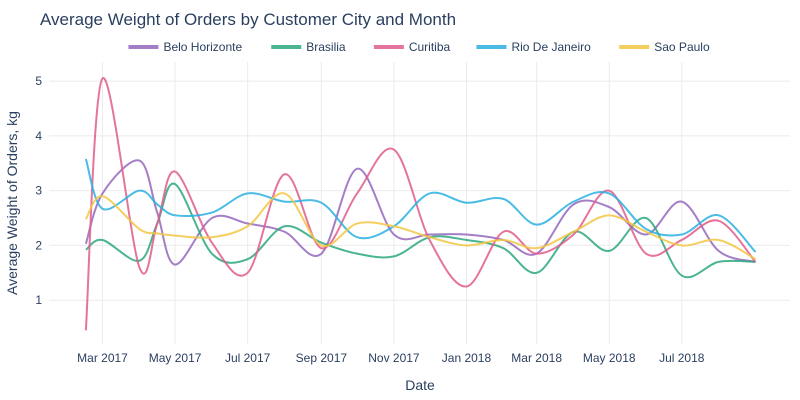 The image size is (800, 400). I want to click on x-tick-label: Jan 2018, so click(467, 358).